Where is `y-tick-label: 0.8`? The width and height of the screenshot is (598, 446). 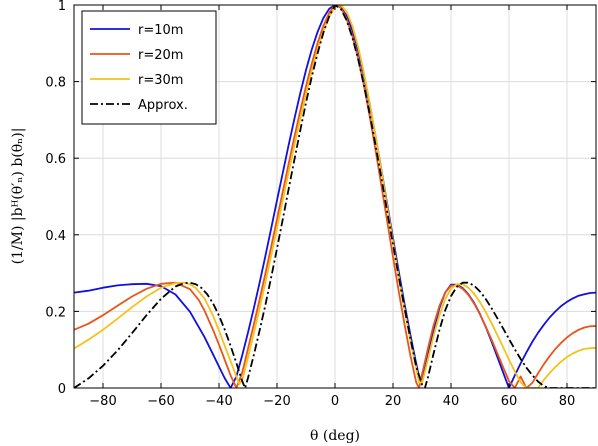 y-tick-label: 0.8 is located at coordinates (55, 83).